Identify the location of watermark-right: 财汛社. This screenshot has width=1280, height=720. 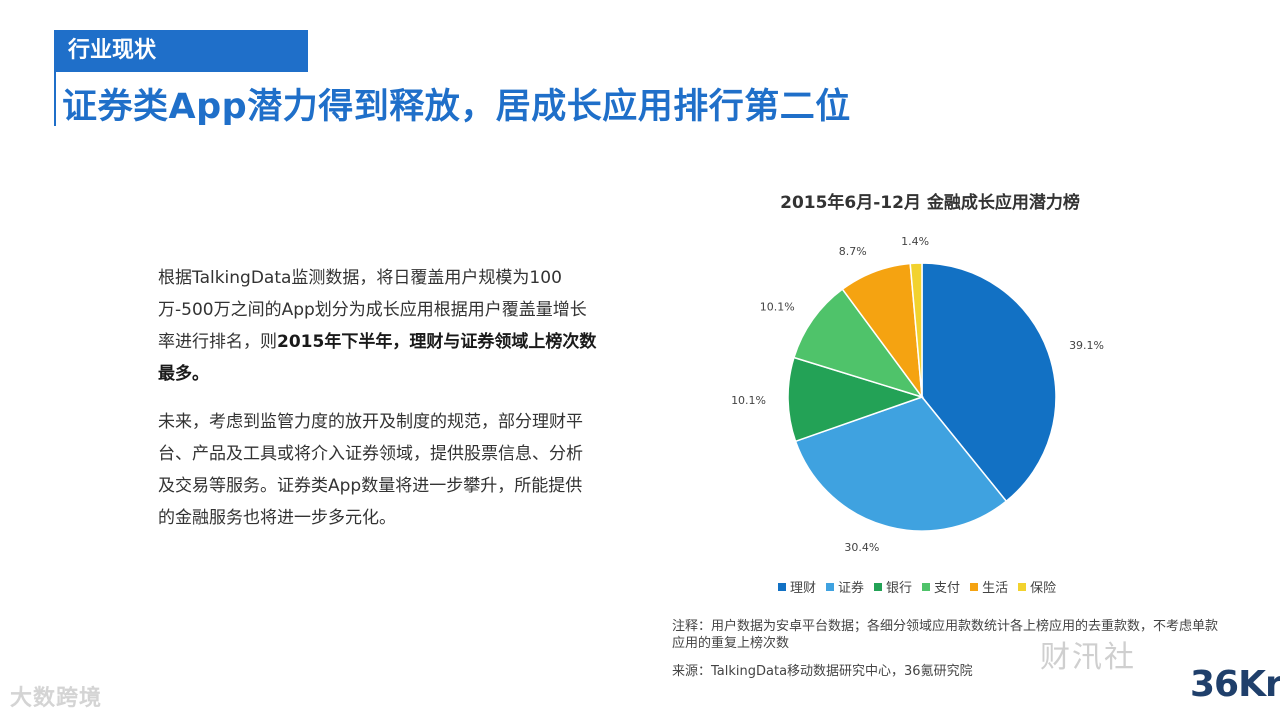
(1088, 657).